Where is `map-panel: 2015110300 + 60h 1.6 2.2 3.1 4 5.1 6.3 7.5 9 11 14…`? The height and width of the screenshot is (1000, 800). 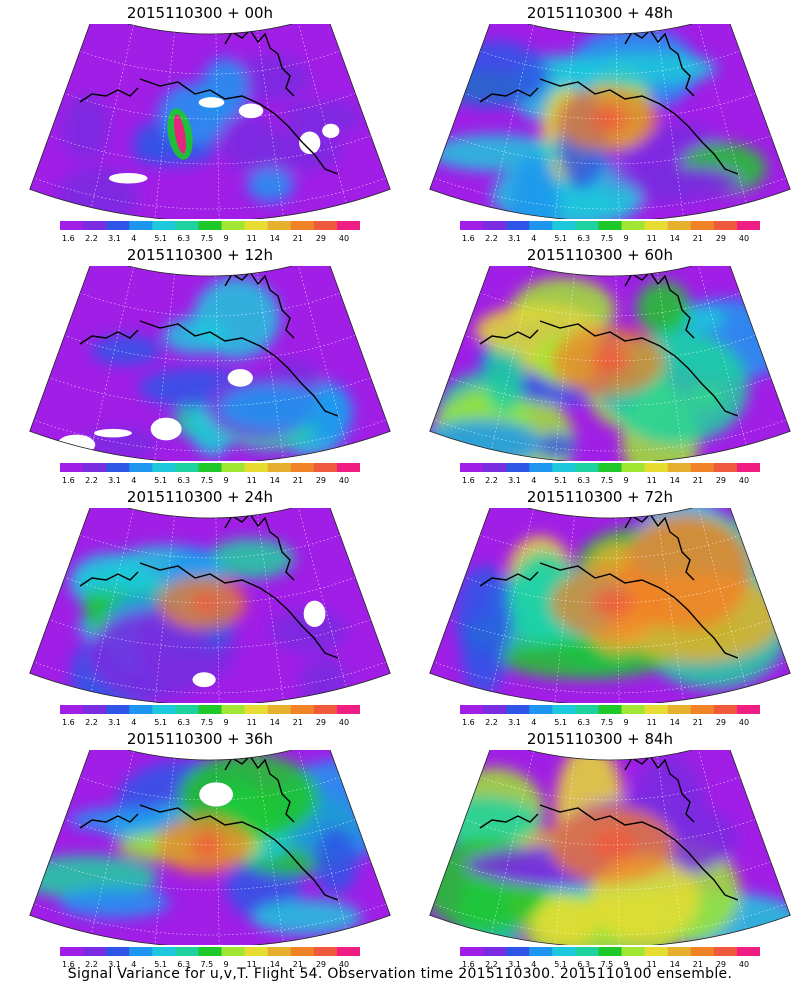 map-panel: 2015110300 + 60h 1.6 2.2 3.1 4 5.1 6.3 7.5 9 11 14… is located at coordinates (600, 363).